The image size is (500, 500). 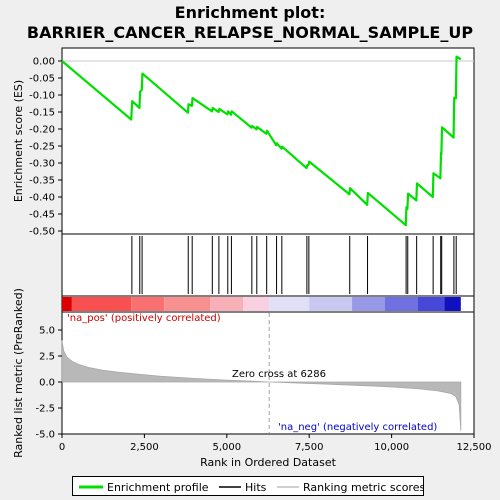 What do you see at coordinates (62, 447) in the screenshot?
I see `x-tick-label: 0` at bounding box center [62, 447].